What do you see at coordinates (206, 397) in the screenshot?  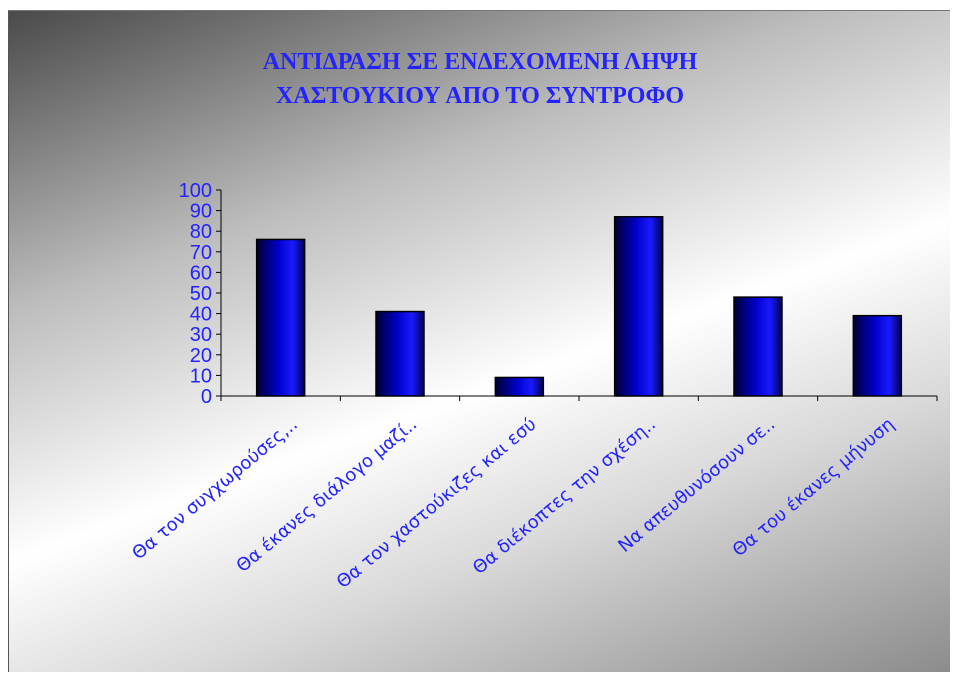 I see `y-tick-label: 0` at bounding box center [206, 397].